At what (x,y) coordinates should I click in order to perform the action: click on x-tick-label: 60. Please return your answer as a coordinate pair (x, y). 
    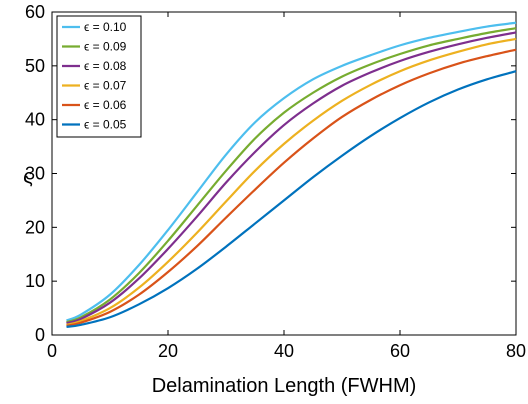
    Looking at the image, I should click on (400, 351).